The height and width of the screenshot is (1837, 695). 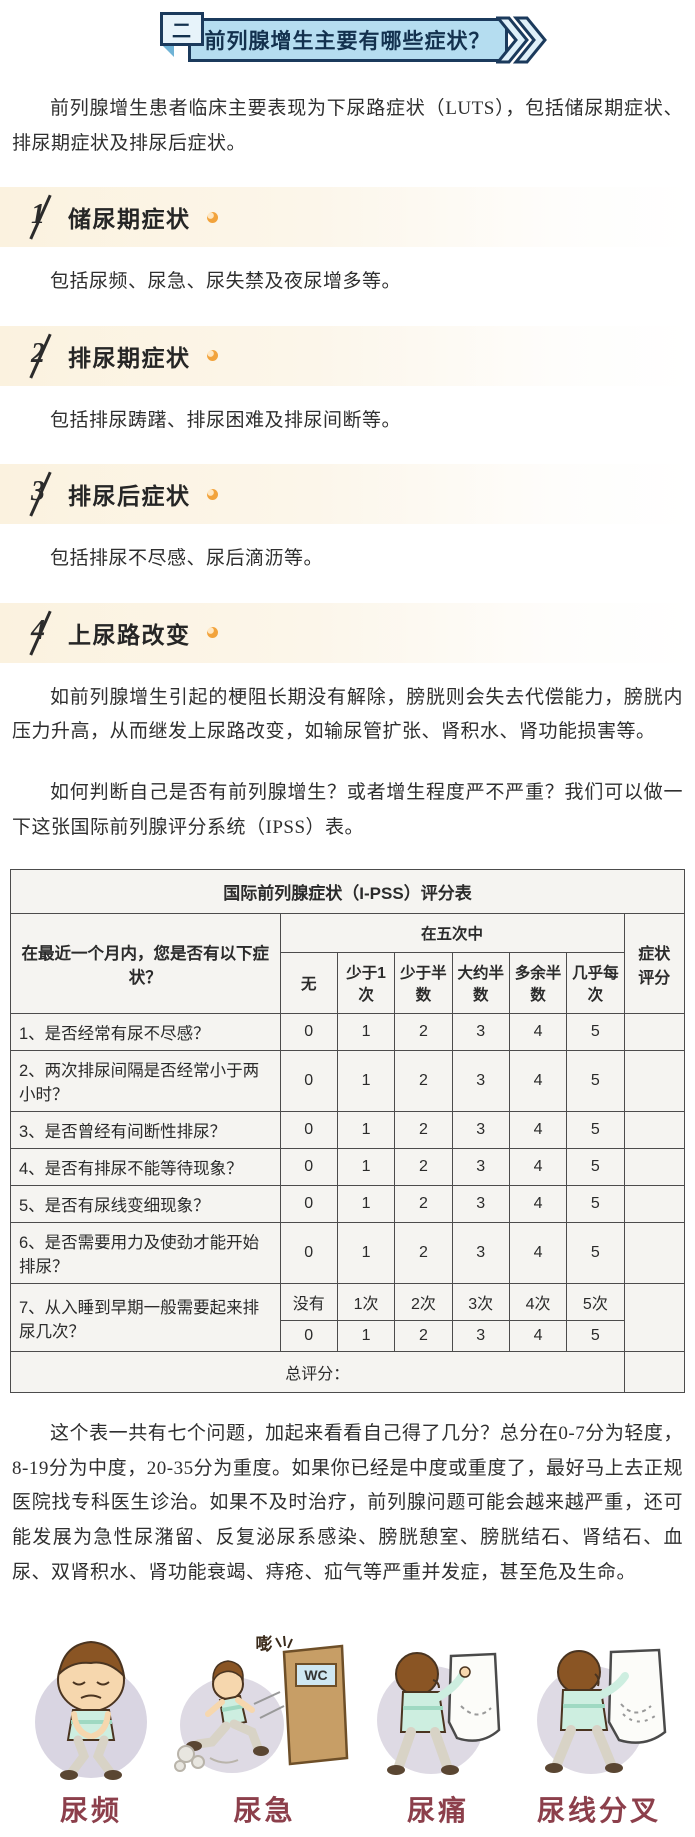 I want to click on wc-sign-text: WC, so click(x=315, y=1675).